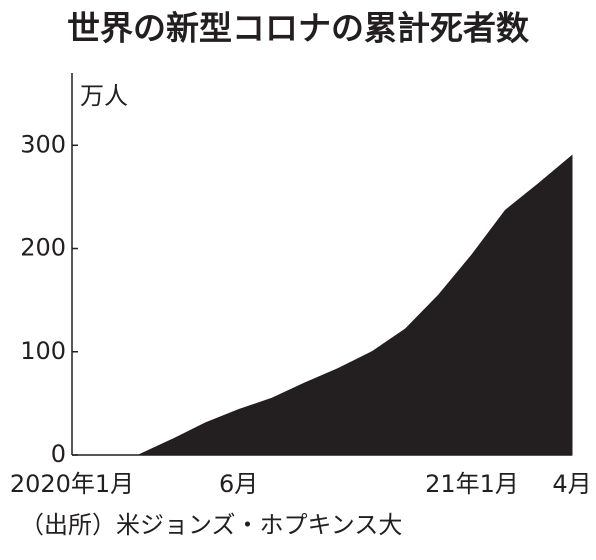 The image size is (596, 560). What do you see at coordinates (58, 454) in the screenshot?
I see `y-tick-label: 0` at bounding box center [58, 454].